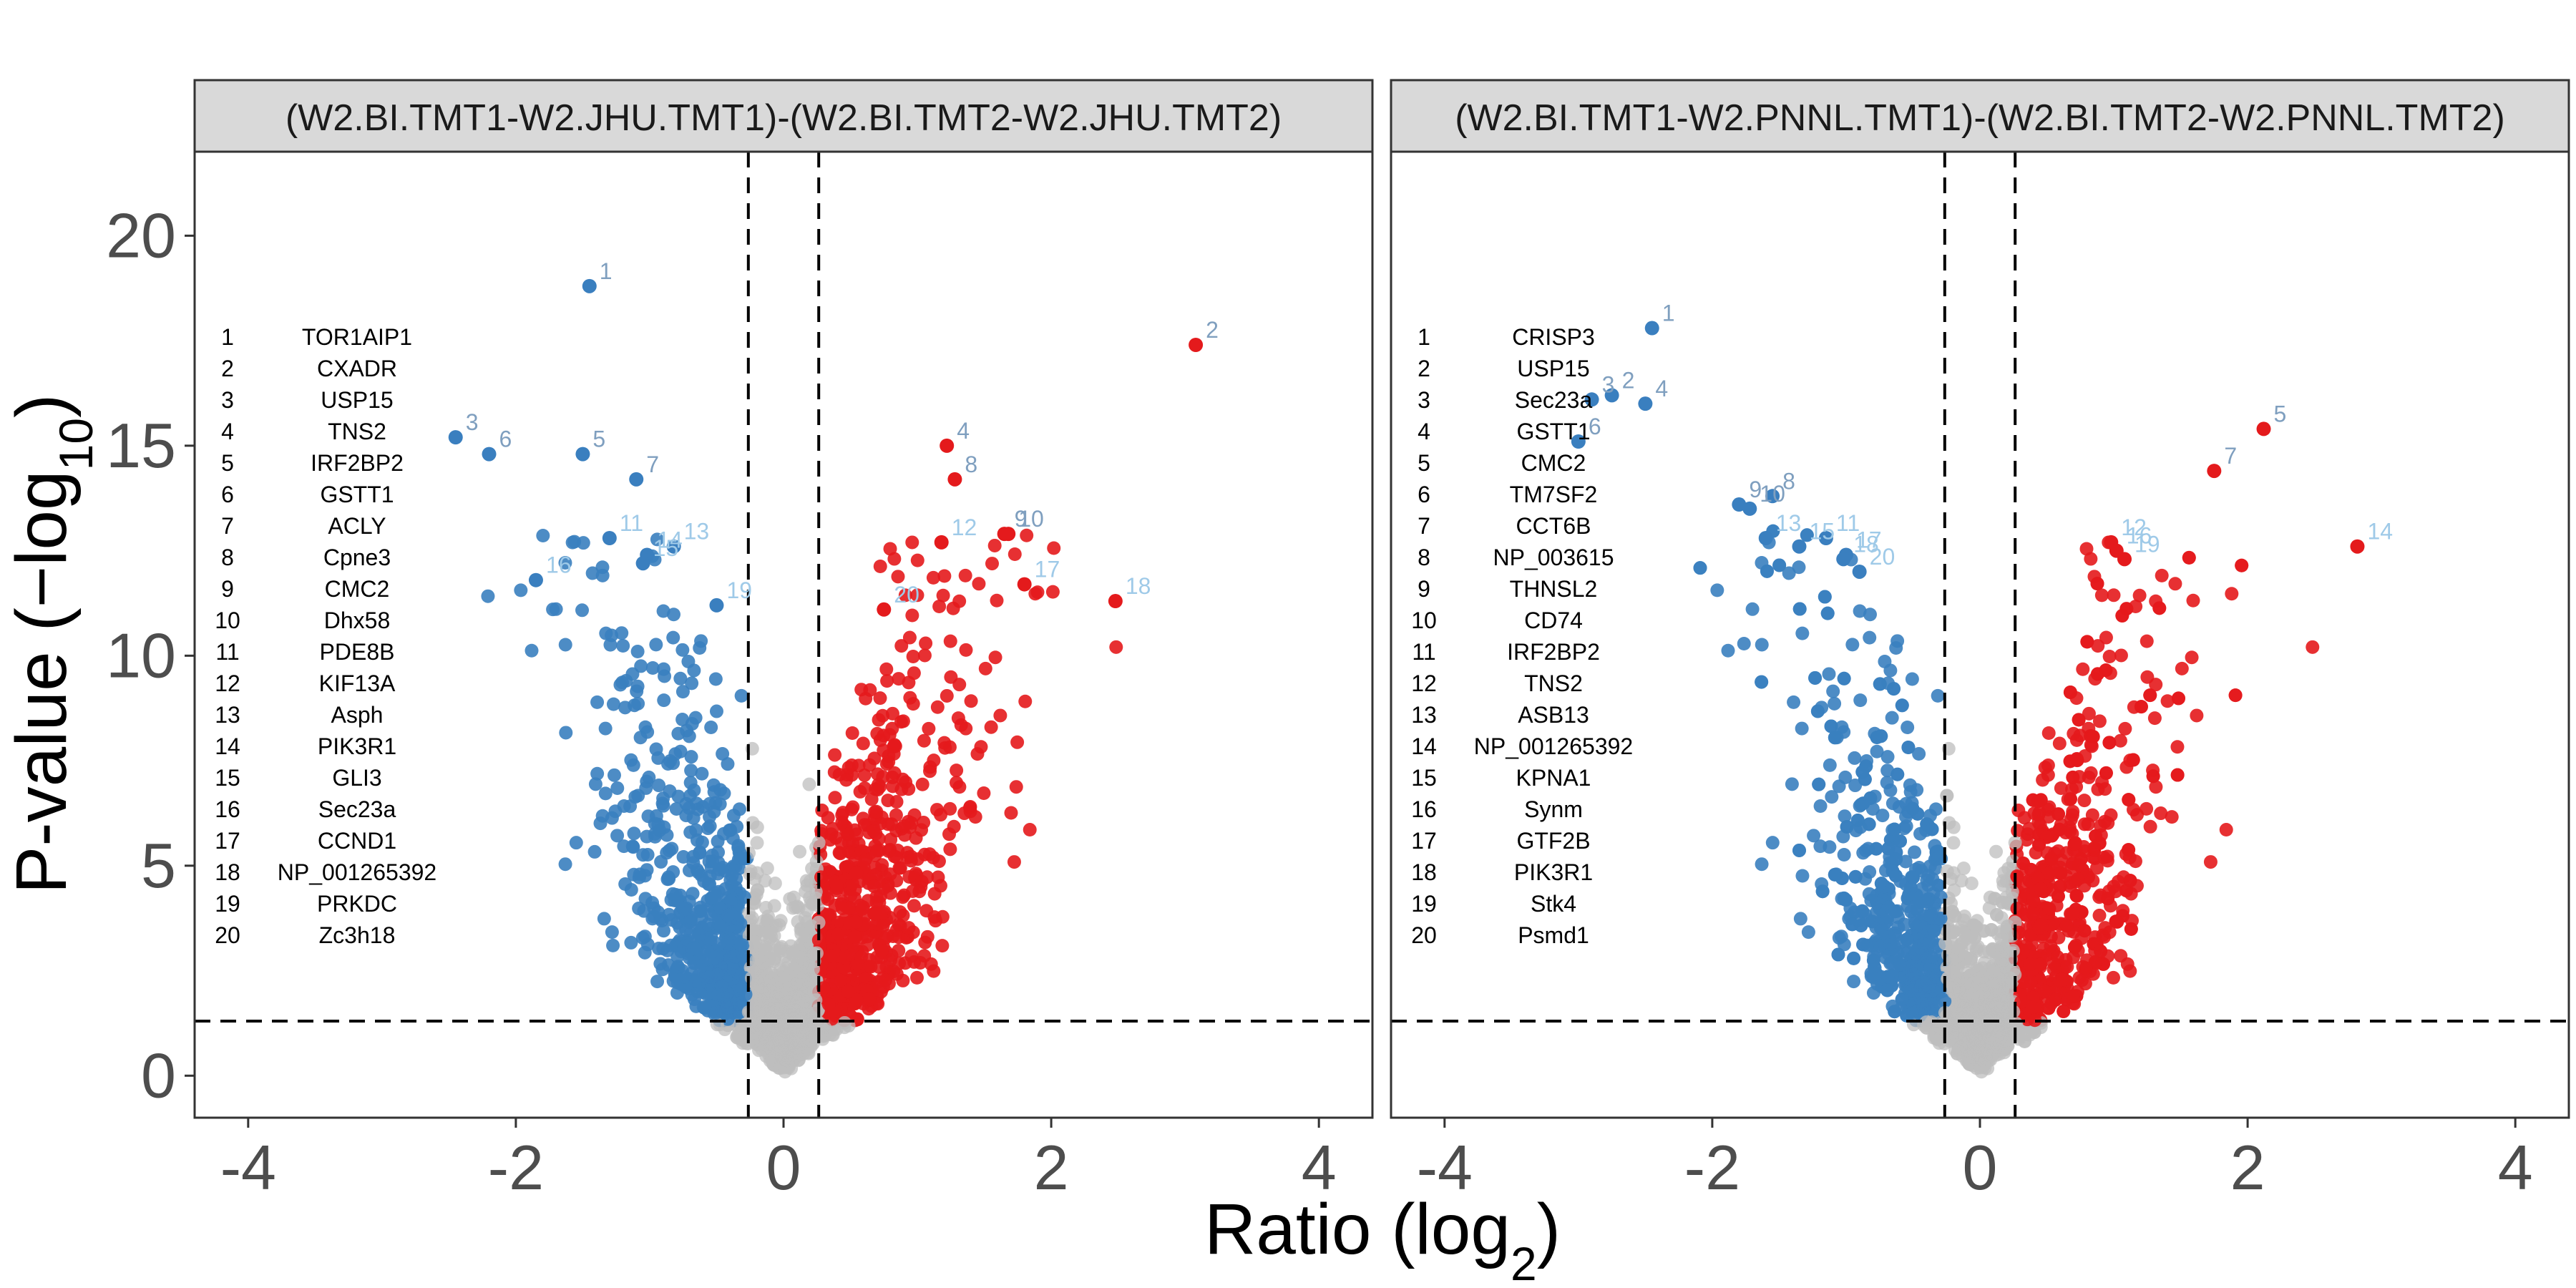 This screenshot has height=1288, width=2576. What do you see at coordinates (1424, 809) in the screenshot?
I see `legend-rank: 16` at bounding box center [1424, 809].